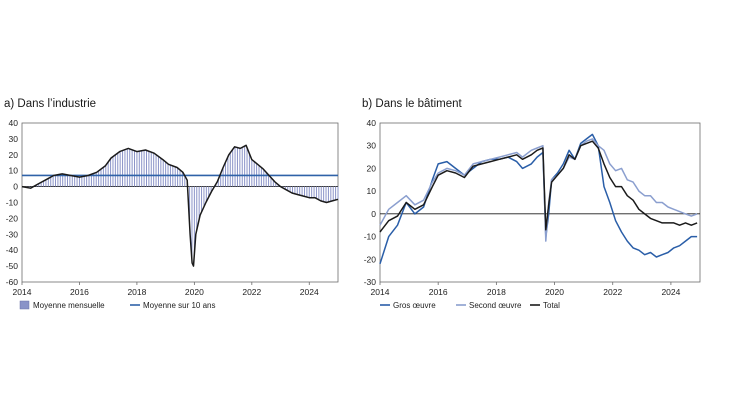 The height and width of the screenshot is (410, 730). What do you see at coordinates (495, 305) in the screenshot?
I see `legend-label: Second œuvre` at bounding box center [495, 305].